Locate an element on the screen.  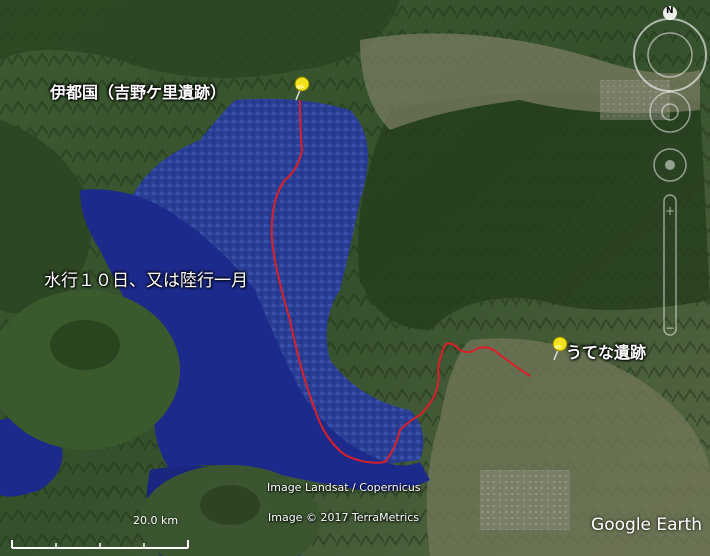
west-mountains is located at coordinates (46, 217).